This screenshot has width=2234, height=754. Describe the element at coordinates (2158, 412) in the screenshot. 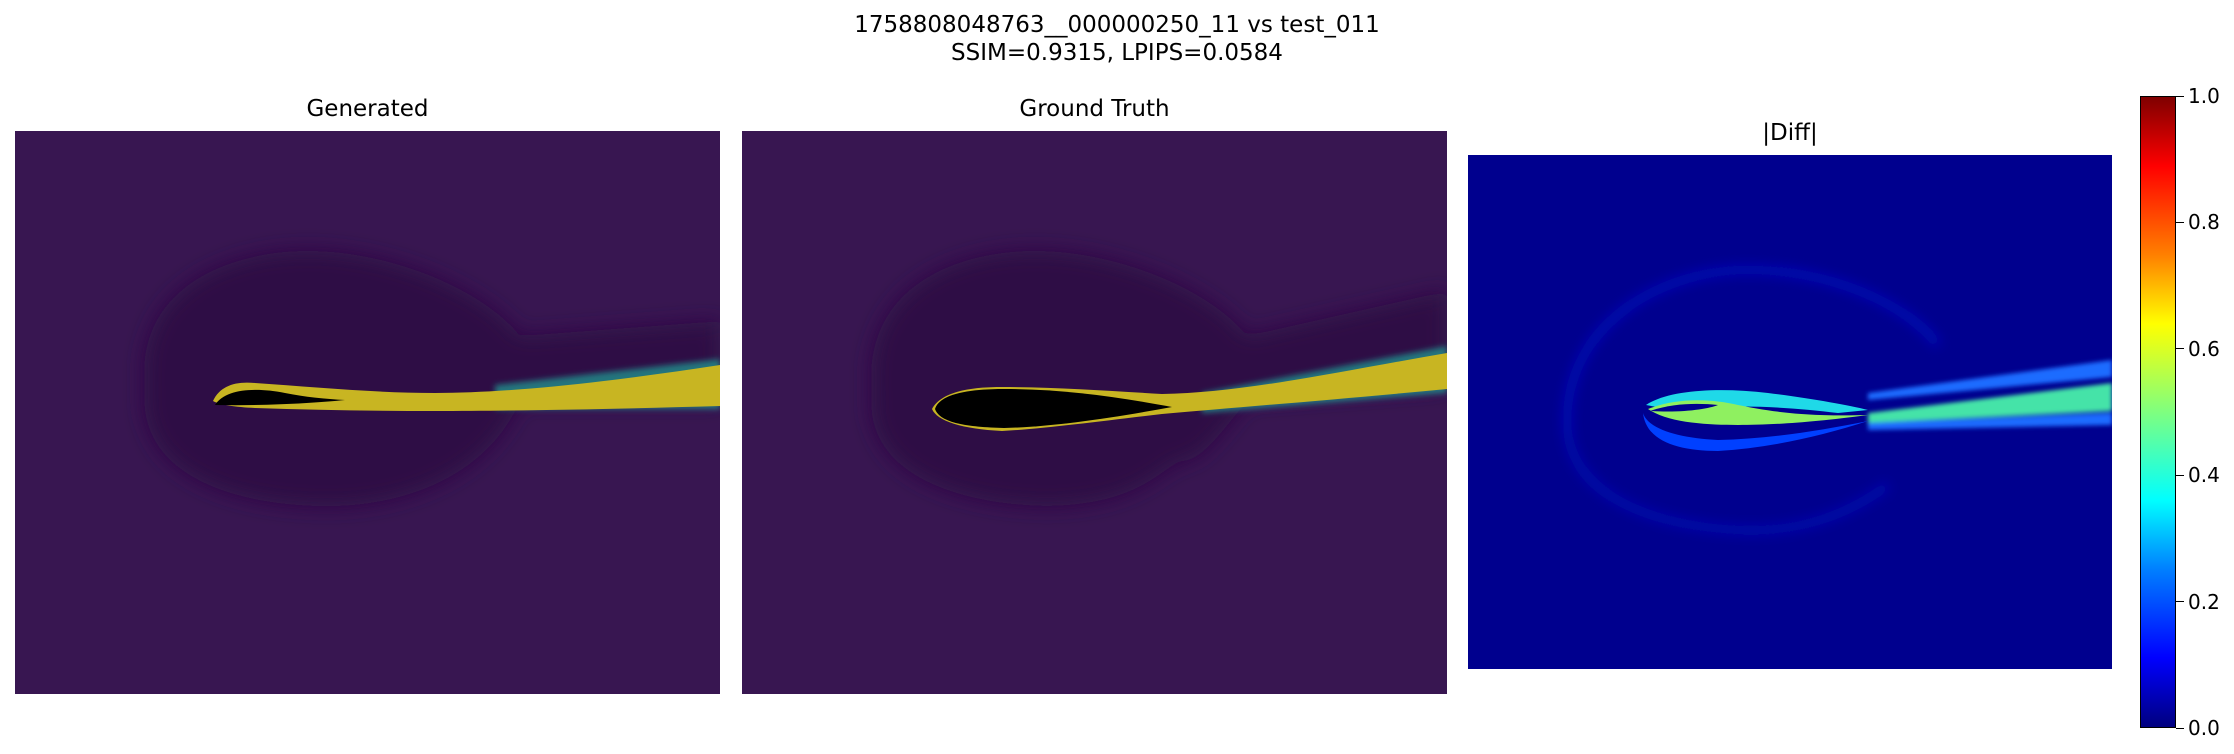

I see `colorbar` at that location.